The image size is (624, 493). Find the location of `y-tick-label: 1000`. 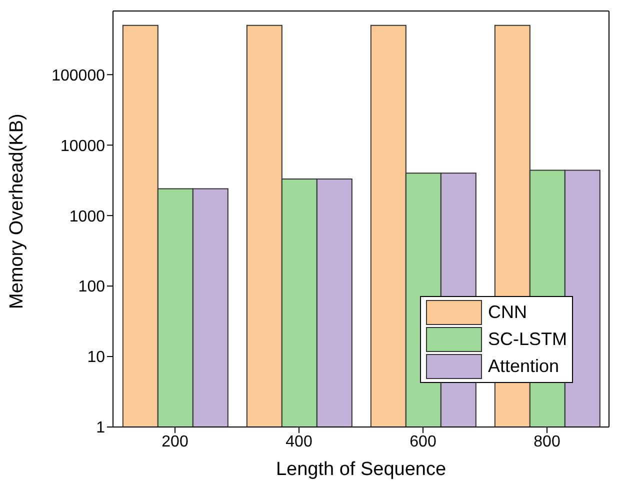

y-tick-label: 1000 is located at coordinates (87, 217).